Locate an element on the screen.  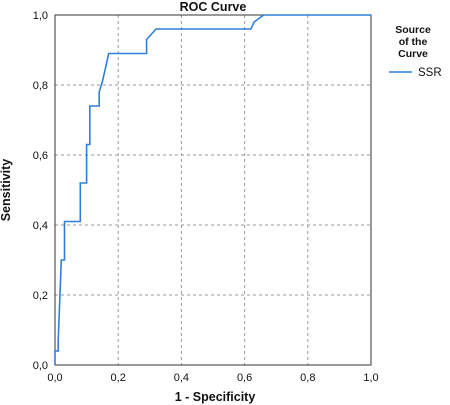
y-tick-label: 0,2 is located at coordinates (40, 296).